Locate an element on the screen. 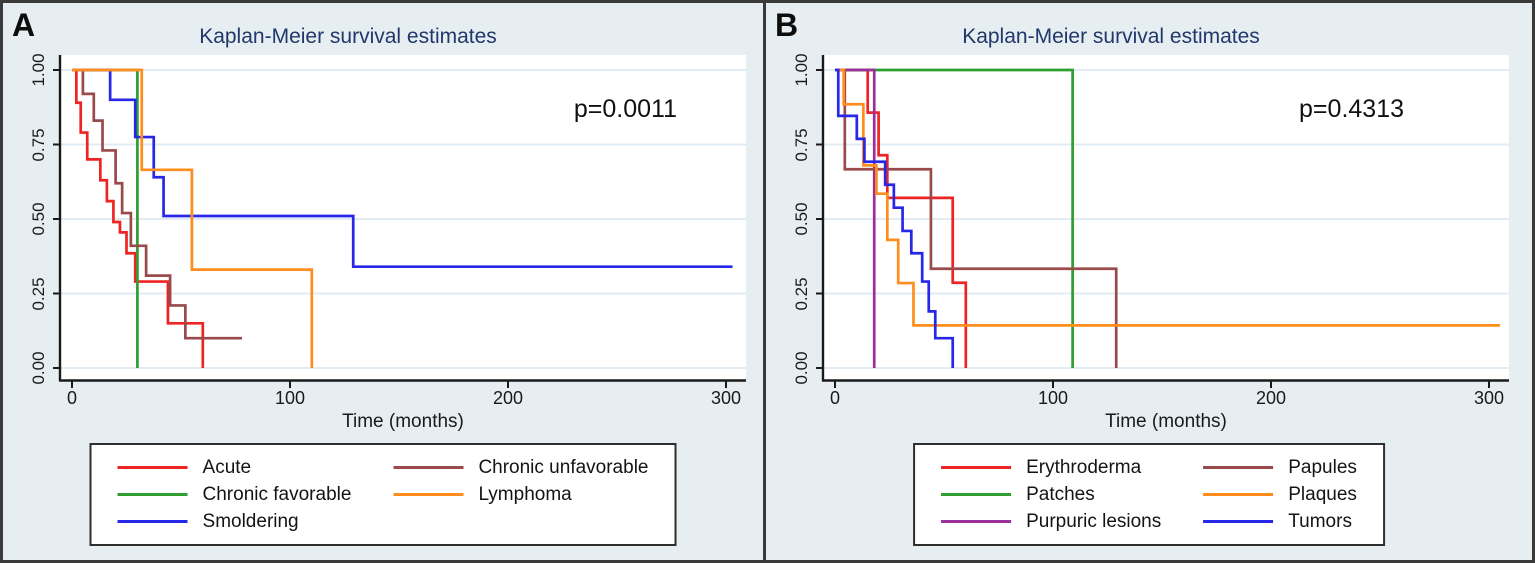 The height and width of the screenshot is (563, 1535). legend-swatch-patches is located at coordinates (976, 494).